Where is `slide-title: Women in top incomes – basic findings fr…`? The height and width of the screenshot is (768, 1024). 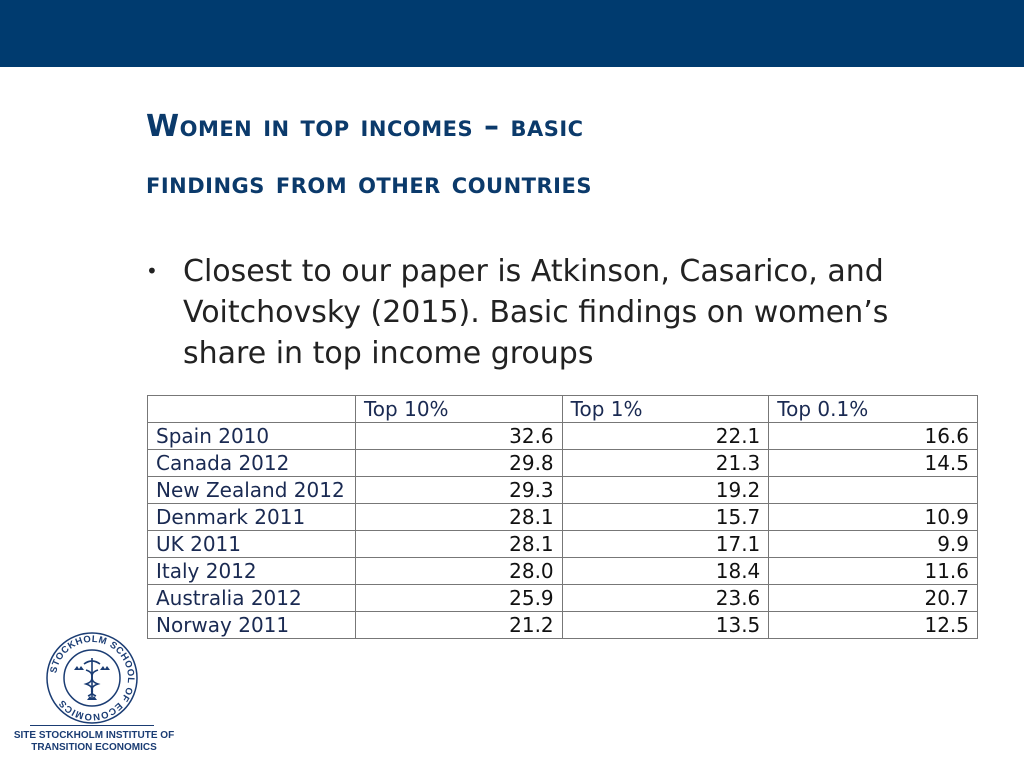
slide-title: Women in top incomes – basic findings fr… is located at coordinates (526, 155).